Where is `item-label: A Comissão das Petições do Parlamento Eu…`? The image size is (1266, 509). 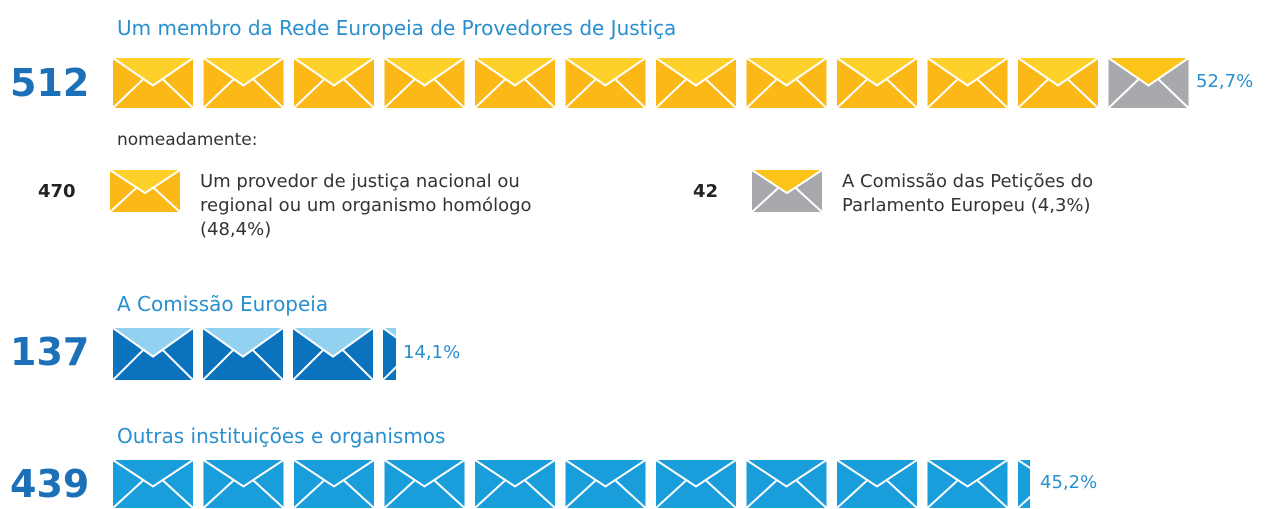 item-label: A Comissão das Petições do Parlamento Eu… is located at coordinates (968, 193).